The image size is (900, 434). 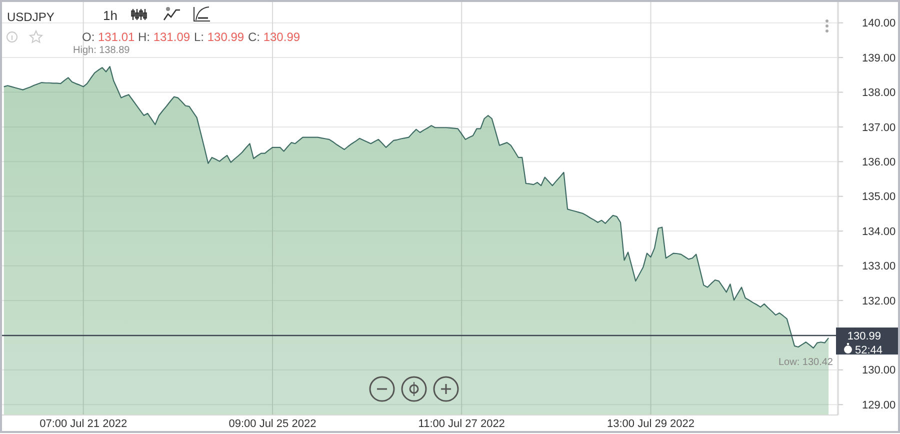 I want to click on text: 52:44, so click(x=869, y=350).